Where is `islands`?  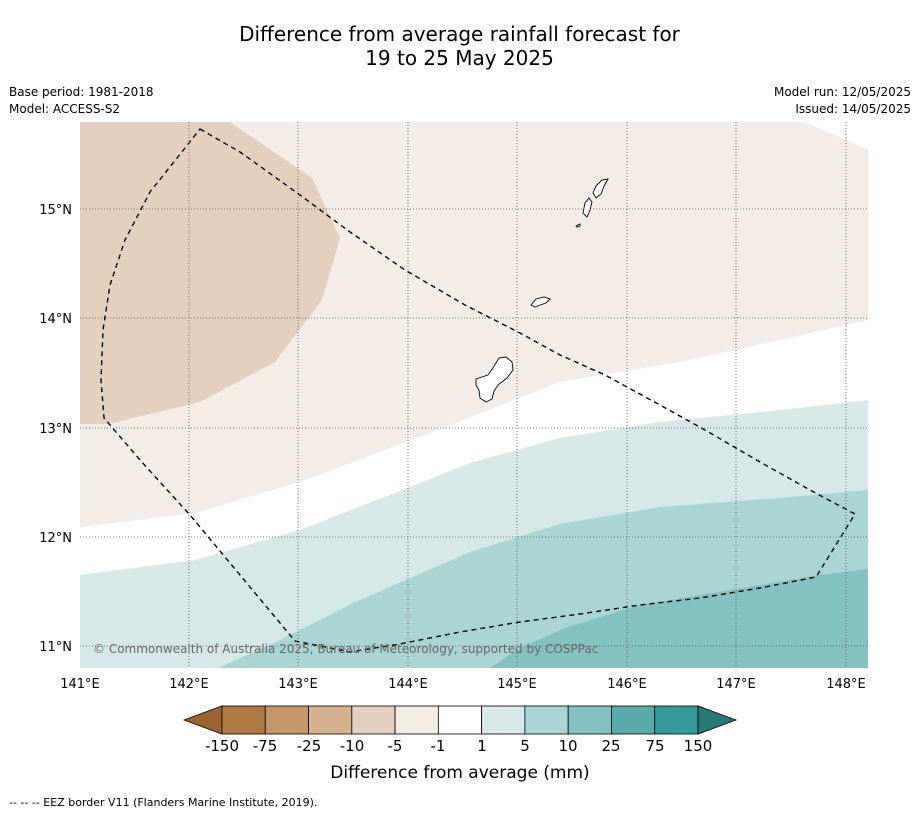
islands is located at coordinates (542, 290).